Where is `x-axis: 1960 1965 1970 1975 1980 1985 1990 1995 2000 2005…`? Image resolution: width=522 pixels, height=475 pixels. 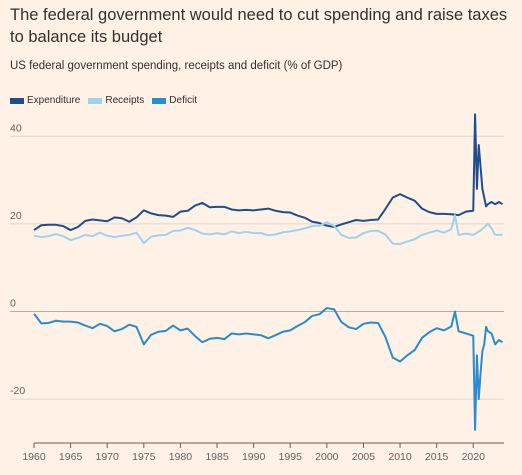 x-axis: 1960 1965 1970 1975 1980 1985 1990 1995 2000 2005… is located at coordinates (263, 452).